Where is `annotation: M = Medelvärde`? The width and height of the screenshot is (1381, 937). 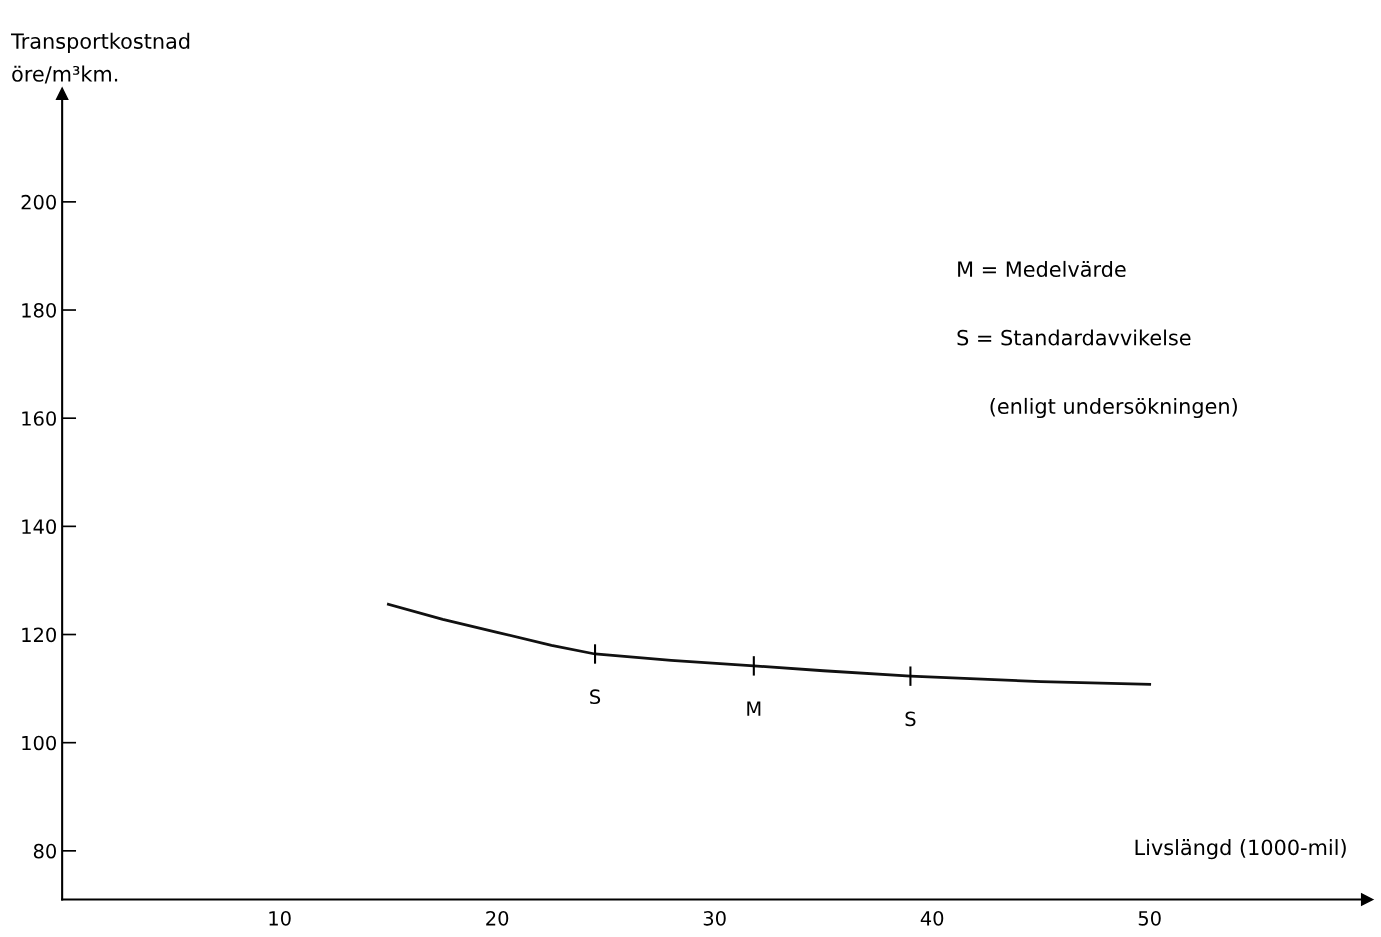 annotation: M = Medelvärde is located at coordinates (1042, 269).